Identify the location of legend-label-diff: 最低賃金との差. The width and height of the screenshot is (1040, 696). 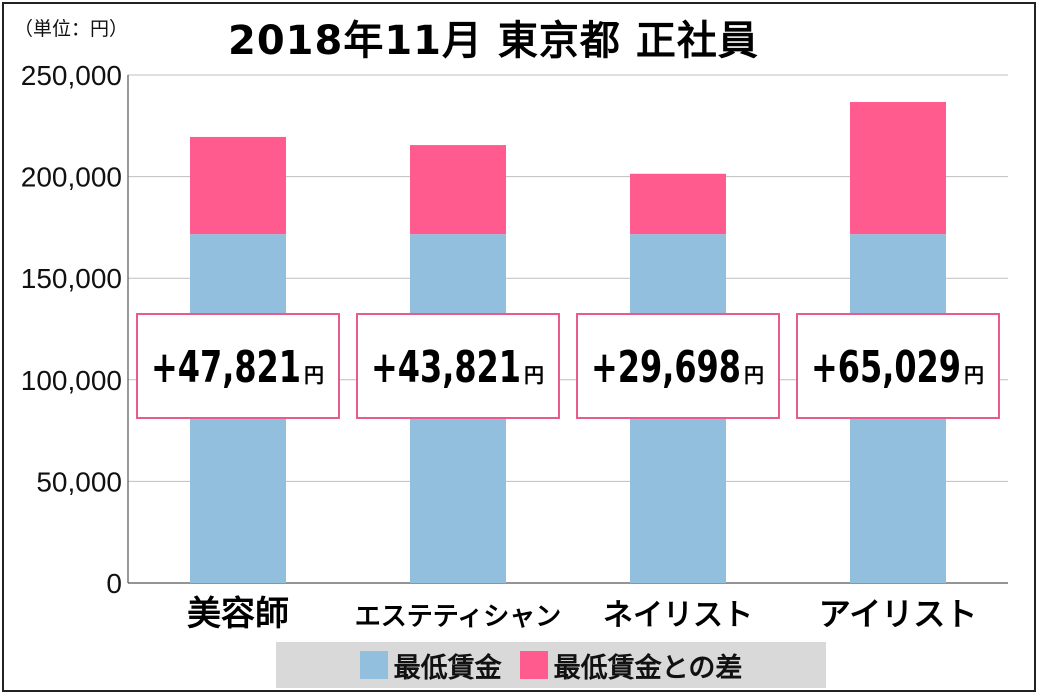
(648, 668).